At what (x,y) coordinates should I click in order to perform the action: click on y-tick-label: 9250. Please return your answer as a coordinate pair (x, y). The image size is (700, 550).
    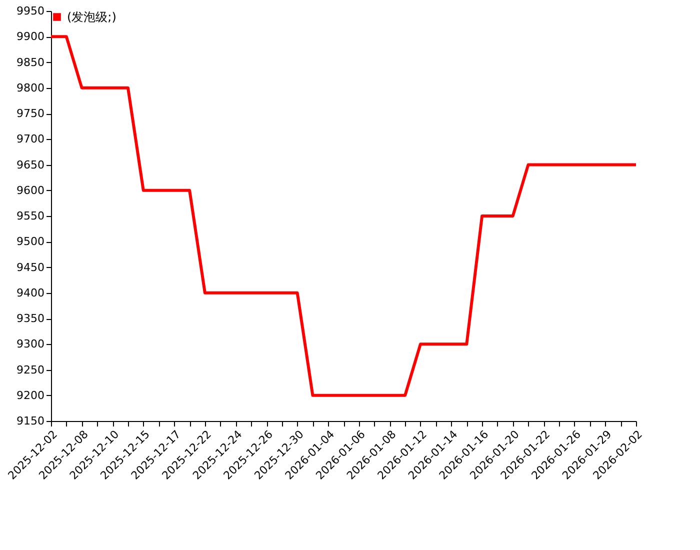
    Looking at the image, I should click on (30, 369).